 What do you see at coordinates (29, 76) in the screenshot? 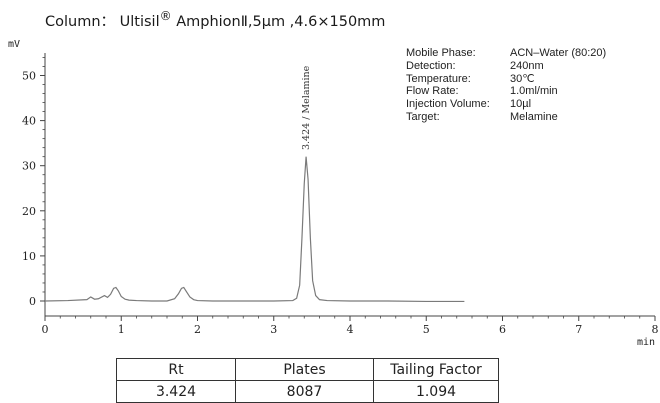
I see `y-tick-label: 50` at bounding box center [29, 76].